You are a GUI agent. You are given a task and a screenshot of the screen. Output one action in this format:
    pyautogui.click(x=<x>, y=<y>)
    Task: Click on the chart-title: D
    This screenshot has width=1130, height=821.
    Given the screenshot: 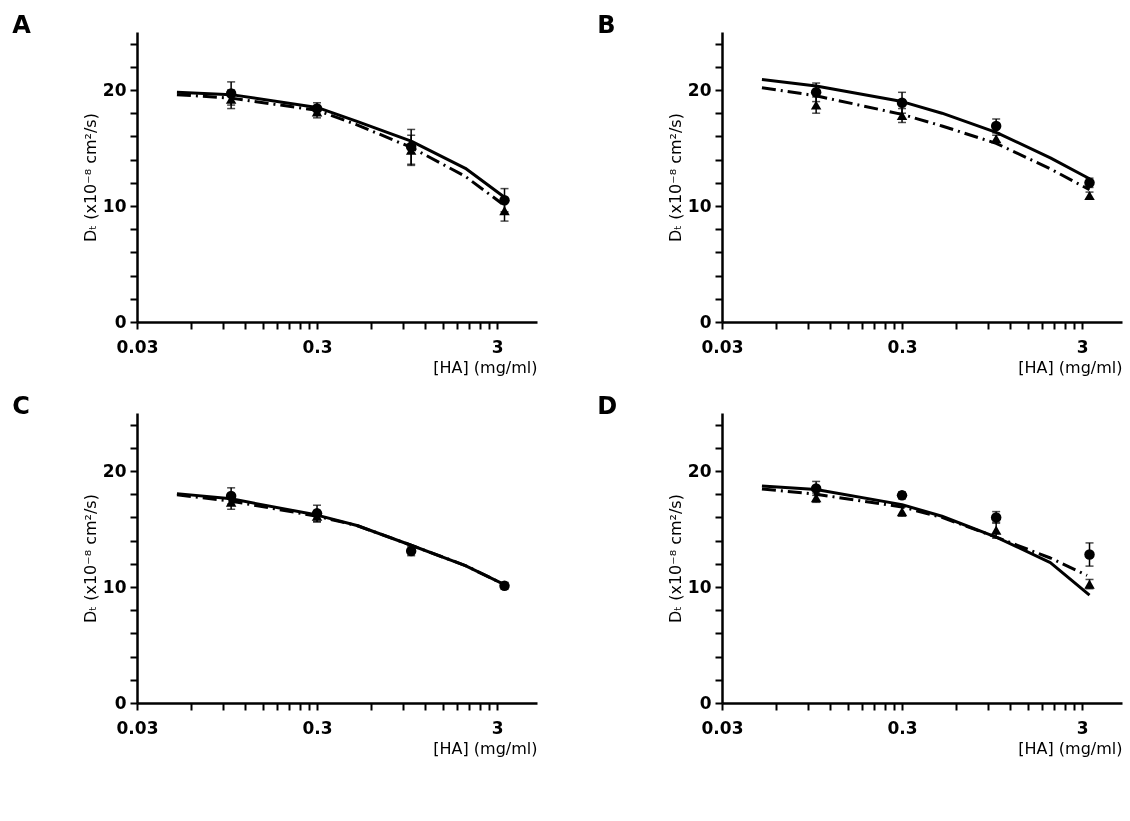 What is the action you would take?
    pyautogui.click(x=607, y=406)
    